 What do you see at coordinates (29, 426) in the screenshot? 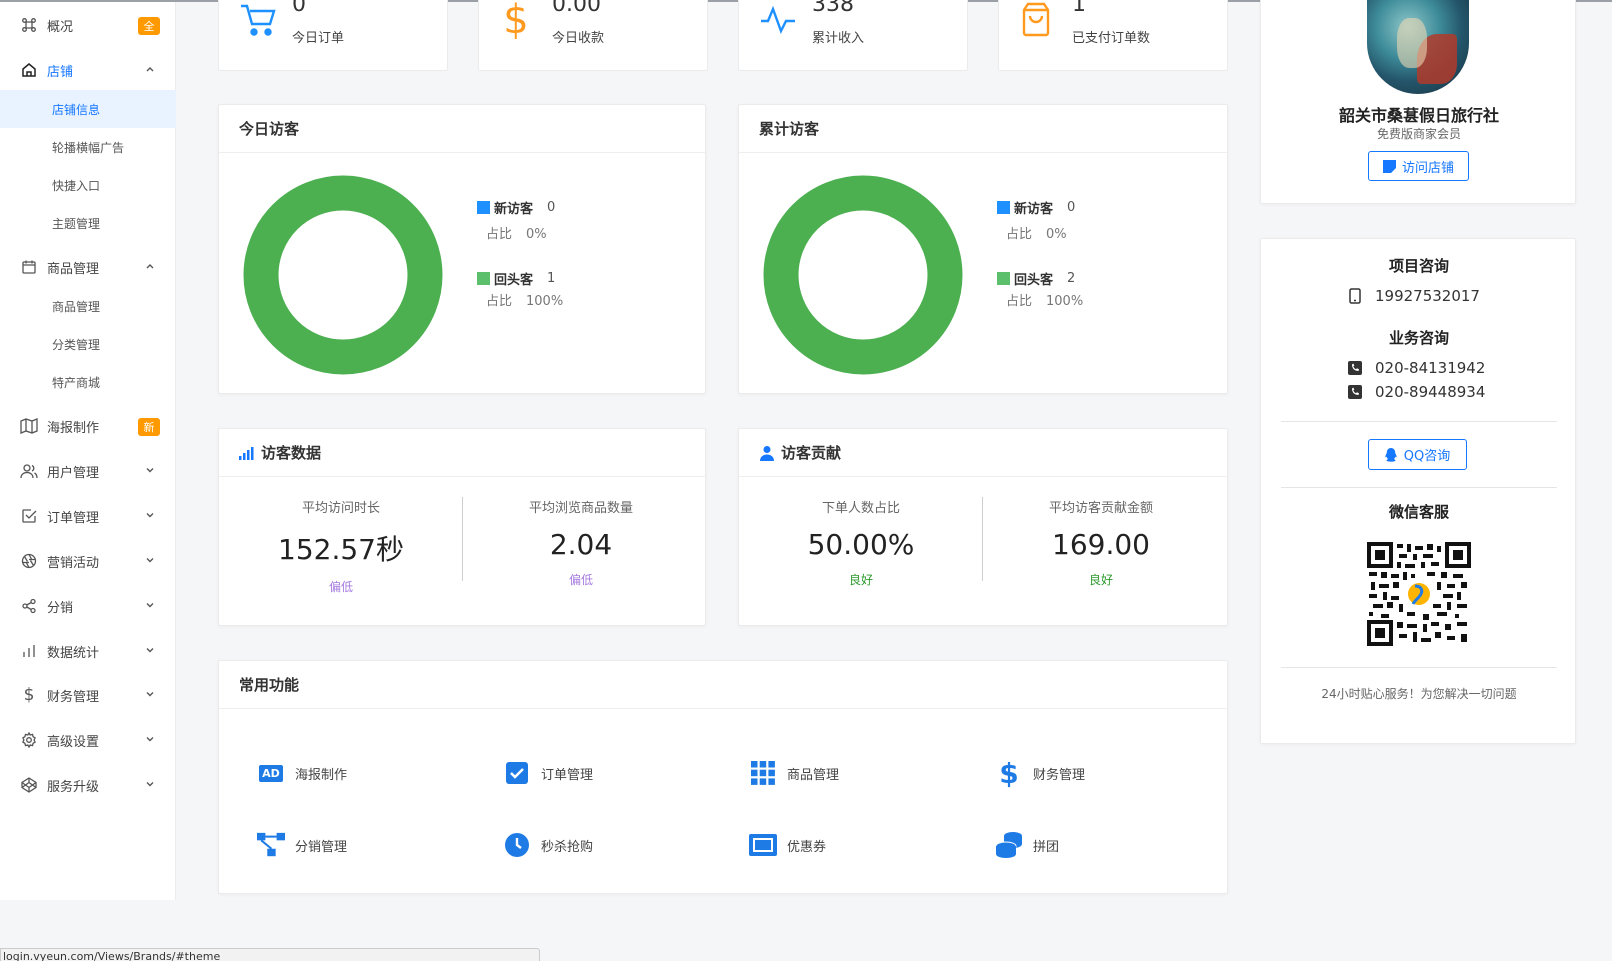
I see `map-icon` at bounding box center [29, 426].